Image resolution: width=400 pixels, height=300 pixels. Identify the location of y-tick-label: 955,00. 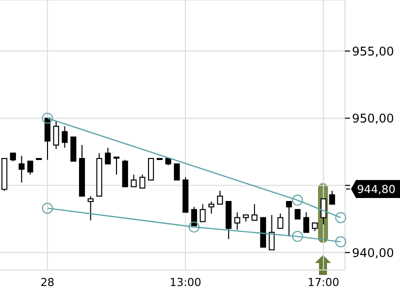
(373, 51).